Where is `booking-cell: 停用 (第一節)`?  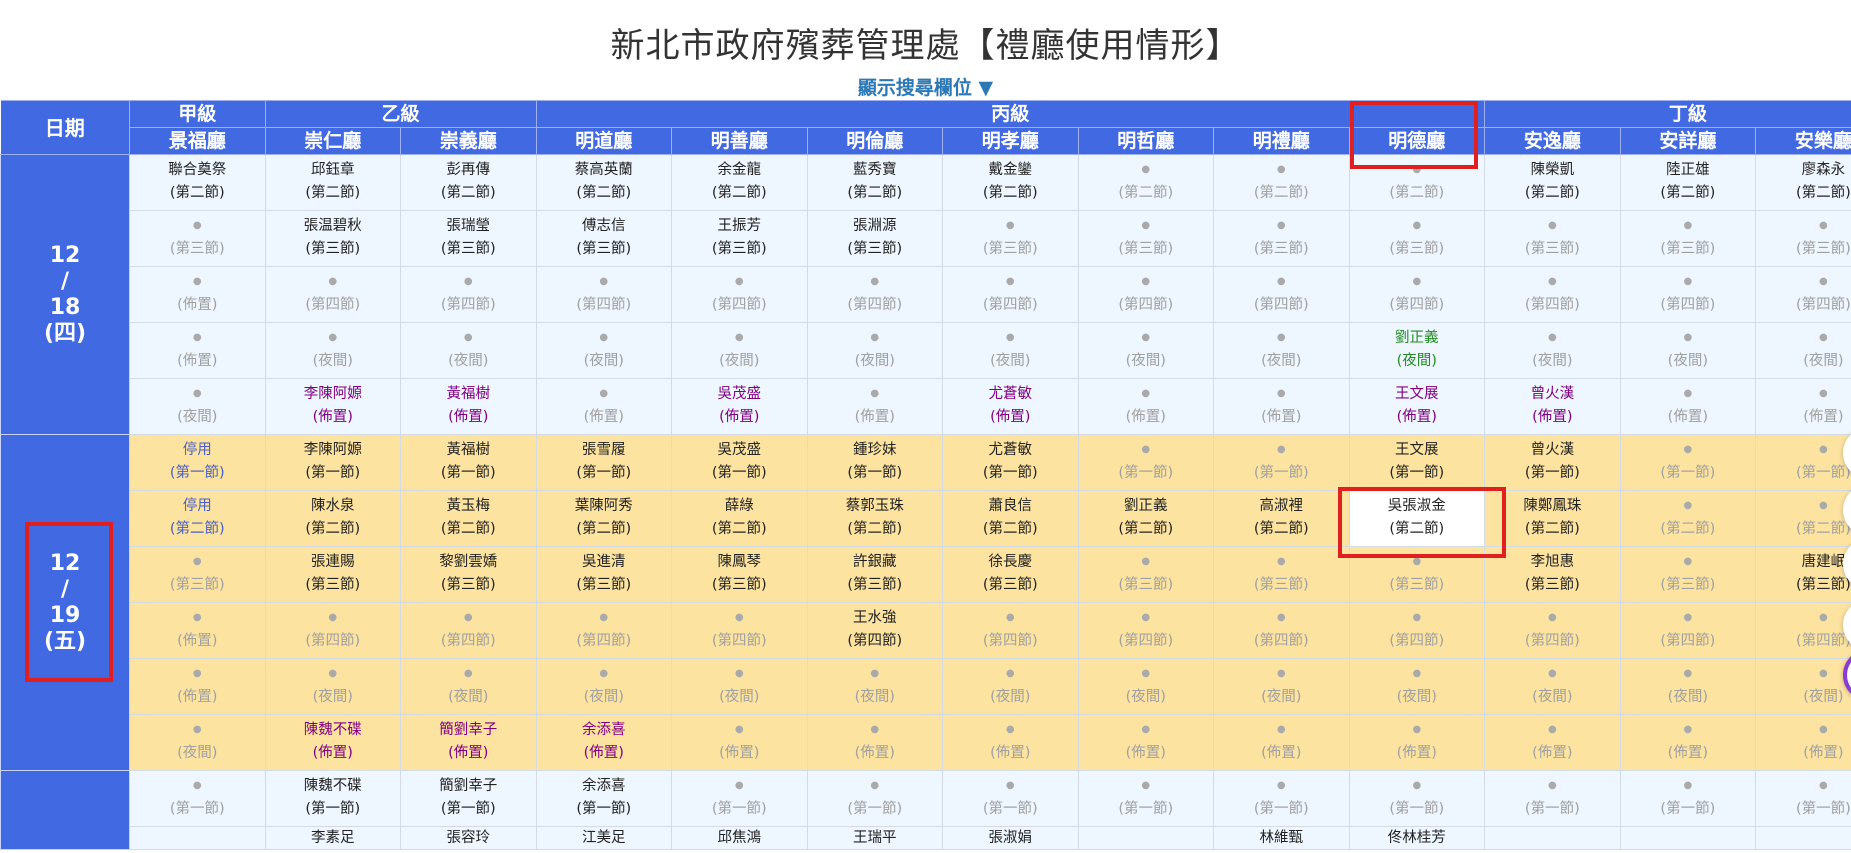 booking-cell: 停用 (第一節) is located at coordinates (197, 462).